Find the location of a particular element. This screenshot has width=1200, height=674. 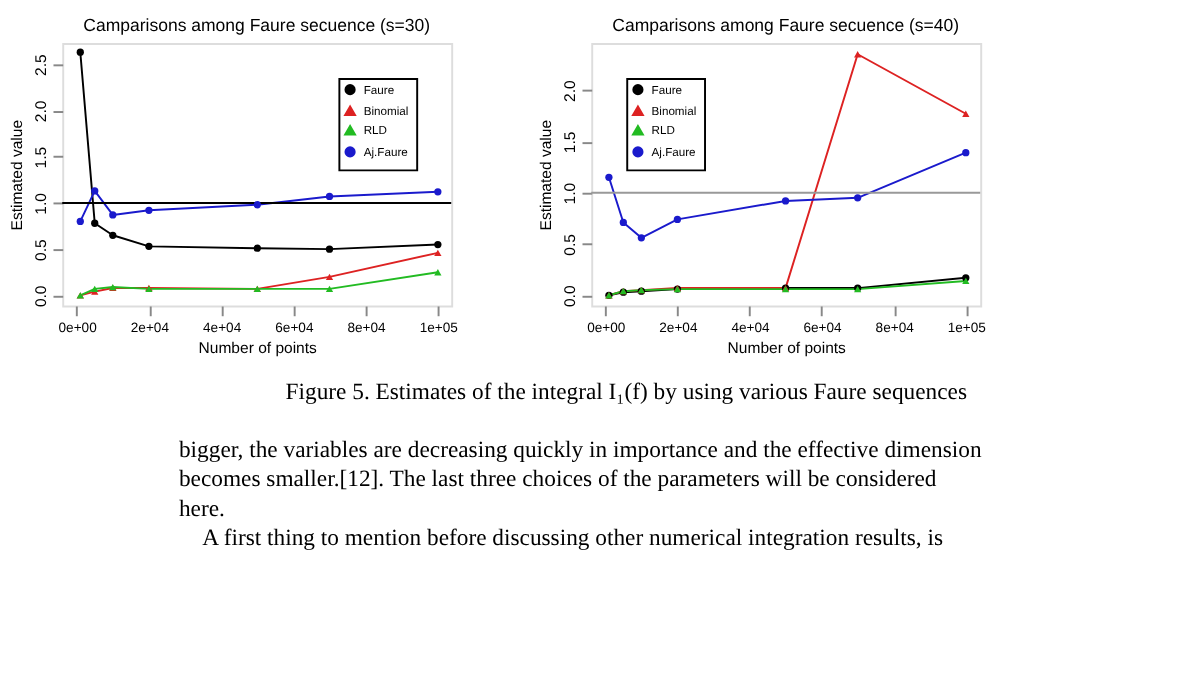

text: bigger, the variables are decreasing quickly in importance and the effective dimension is located at coordinates (580, 450).